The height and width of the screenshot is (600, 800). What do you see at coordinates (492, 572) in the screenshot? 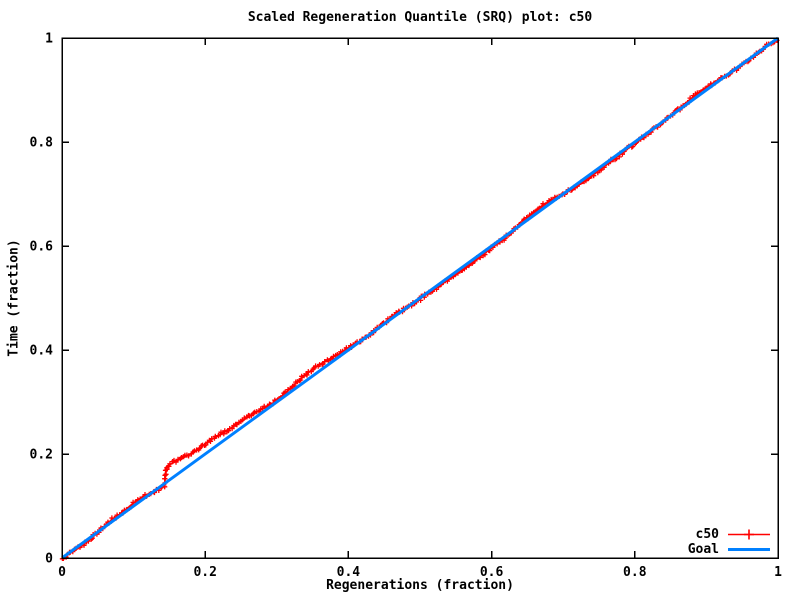
I see `x-tick-label: 0.6` at bounding box center [492, 572].